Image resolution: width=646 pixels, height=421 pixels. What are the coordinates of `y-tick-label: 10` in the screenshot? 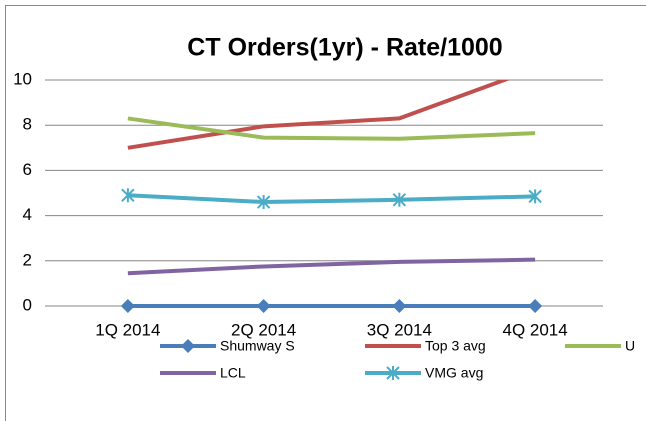 It's located at (22, 78).